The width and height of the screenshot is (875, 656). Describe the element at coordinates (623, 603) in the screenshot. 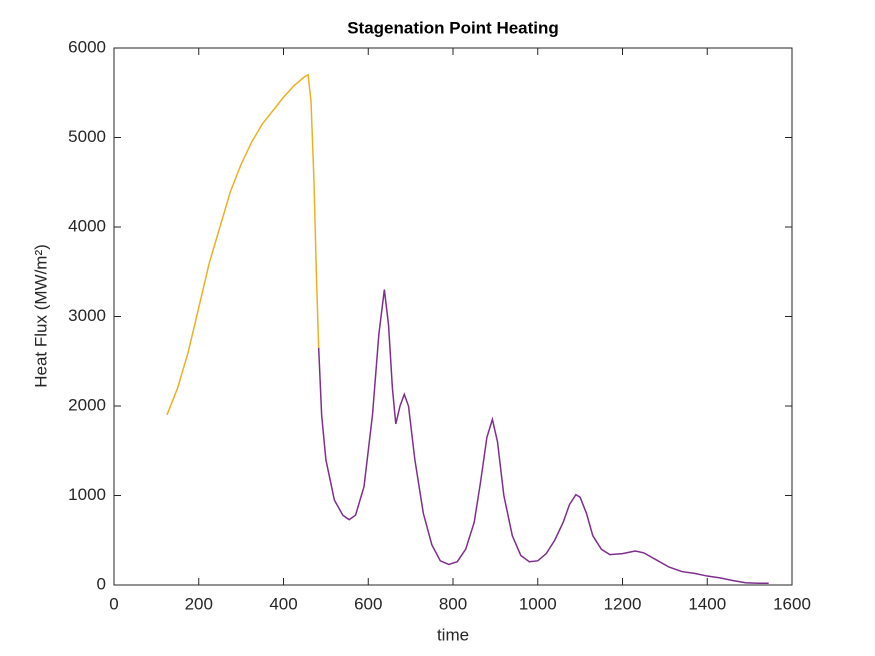

I see `x-tick-label: 1200` at that location.